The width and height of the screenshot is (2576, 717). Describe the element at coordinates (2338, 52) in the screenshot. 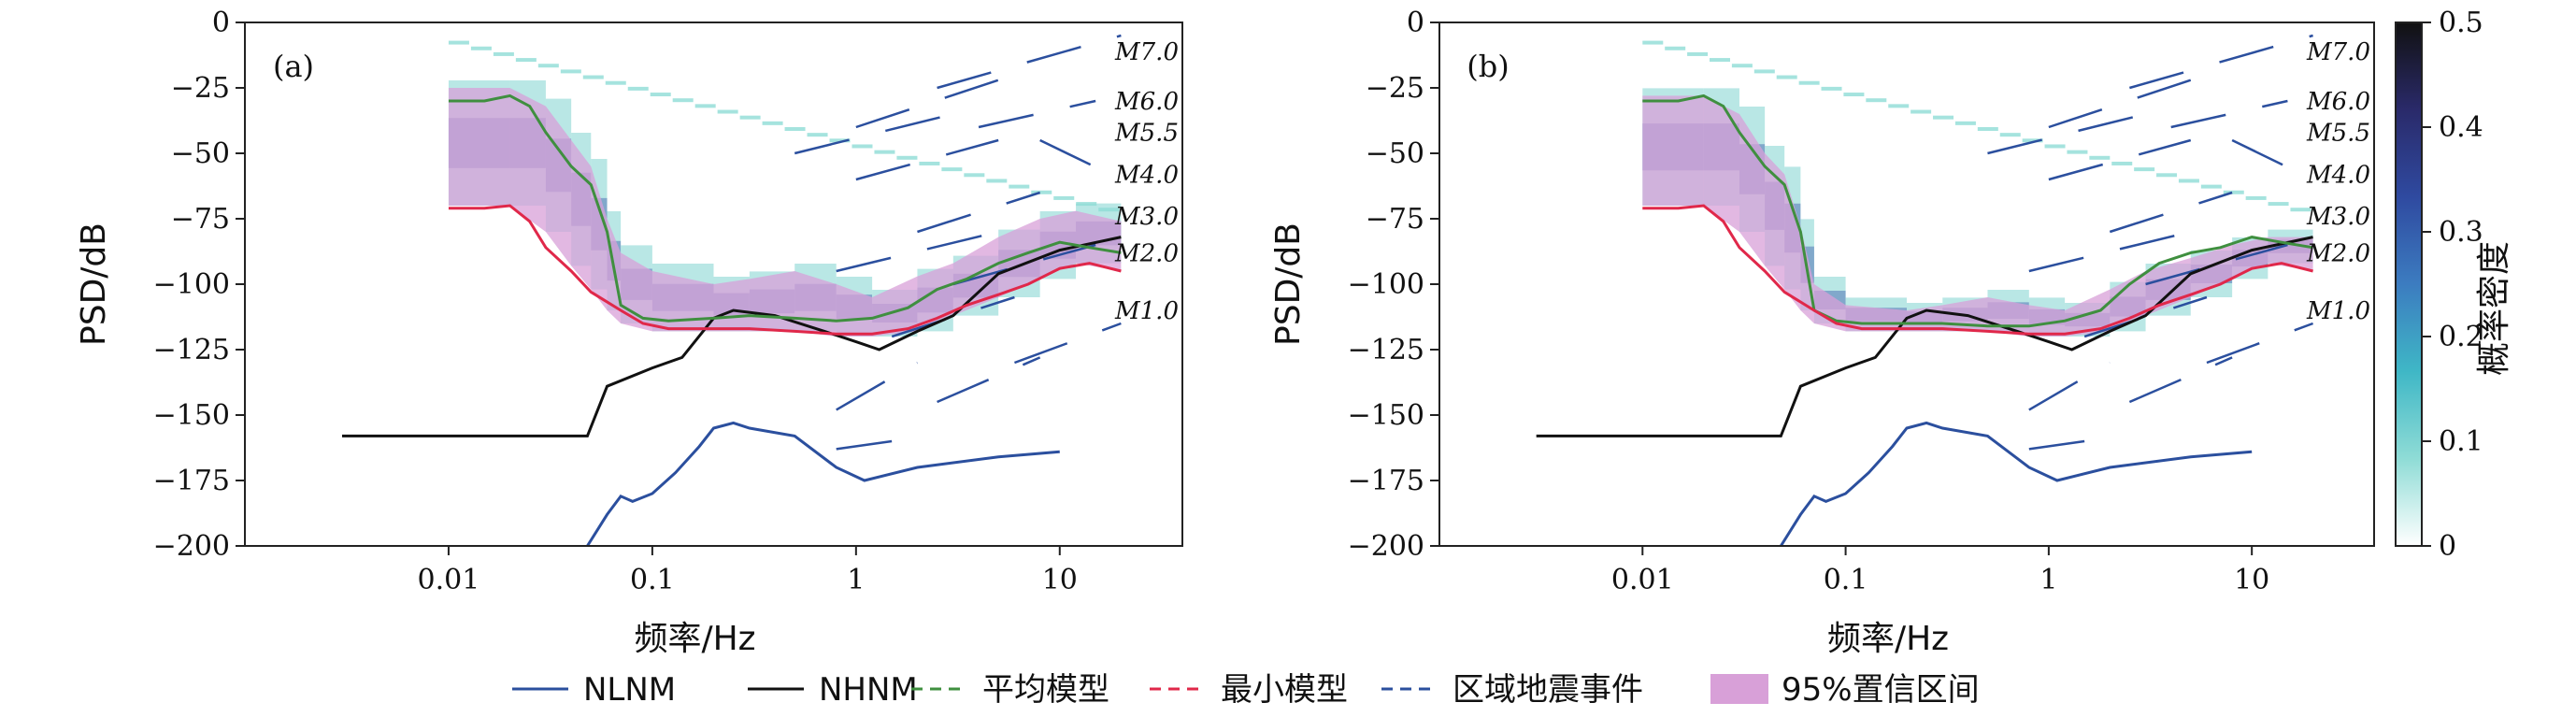

I see `magnitude-label: M7.0` at that location.